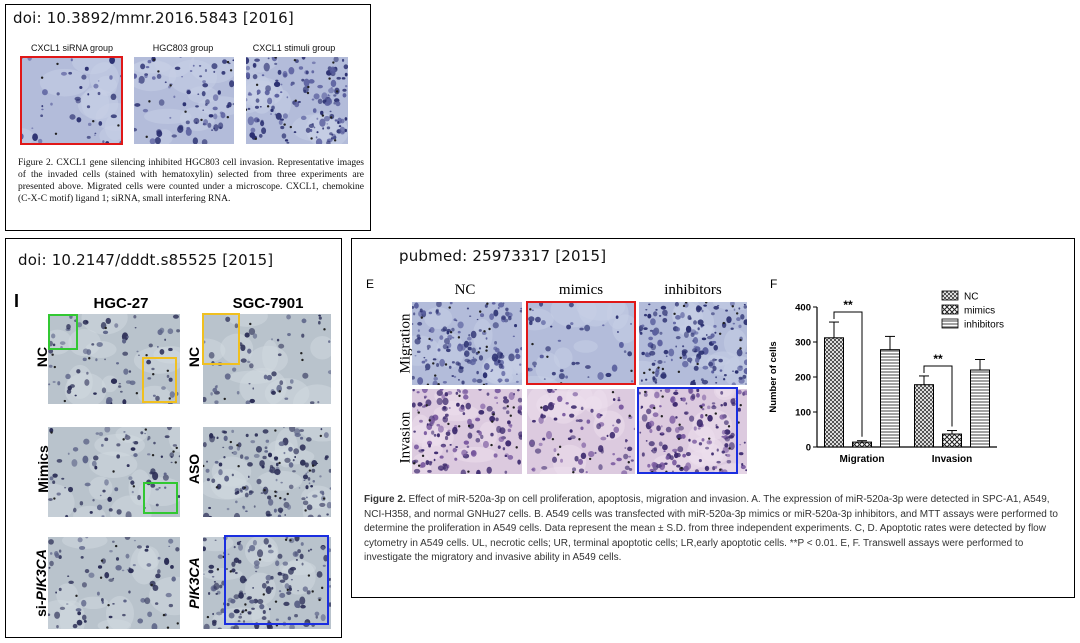 This screenshot has height=643, width=1080. Describe the element at coordinates (194, 469) in the screenshot. I see `row-label: ASO` at that location.